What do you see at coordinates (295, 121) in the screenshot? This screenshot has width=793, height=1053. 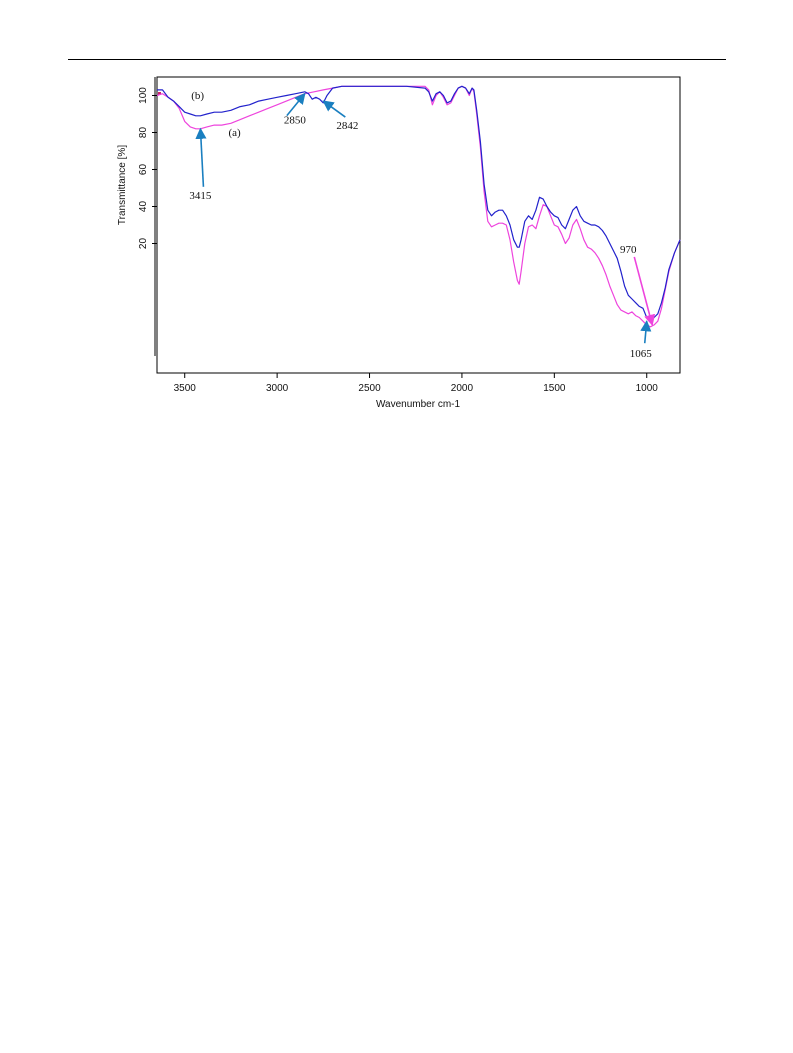 I see `peak-label: 2850` at bounding box center [295, 121].